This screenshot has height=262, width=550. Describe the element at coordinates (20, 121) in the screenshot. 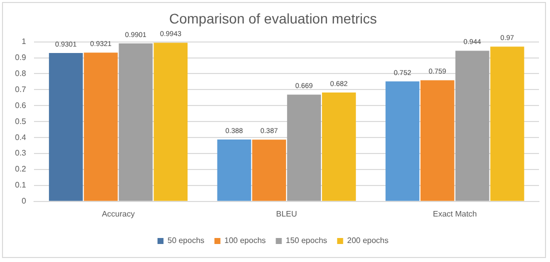

I see `y-tick-label: 0.5` at that location.